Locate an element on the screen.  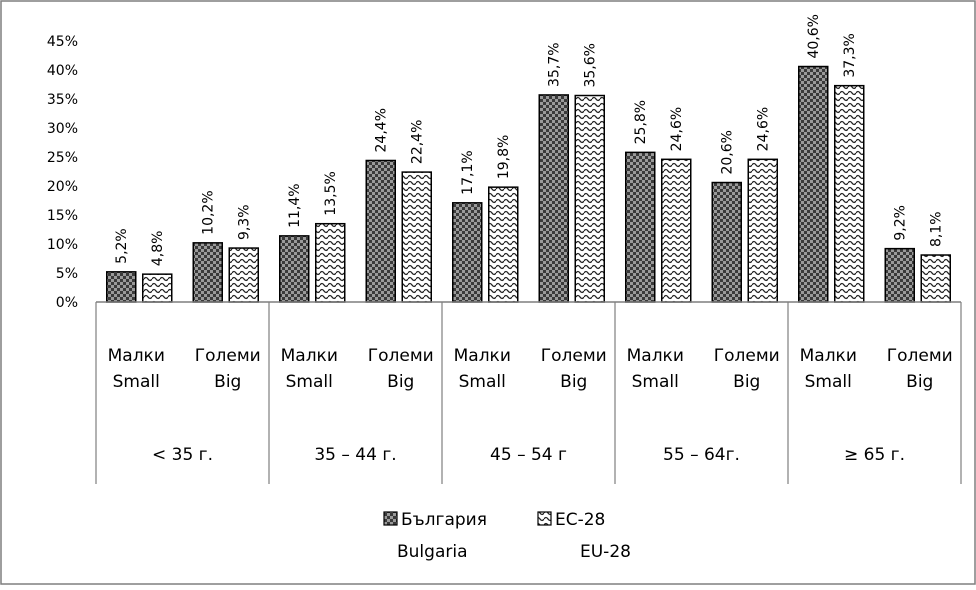
data-label: 17,1% is located at coordinates (468, 172).